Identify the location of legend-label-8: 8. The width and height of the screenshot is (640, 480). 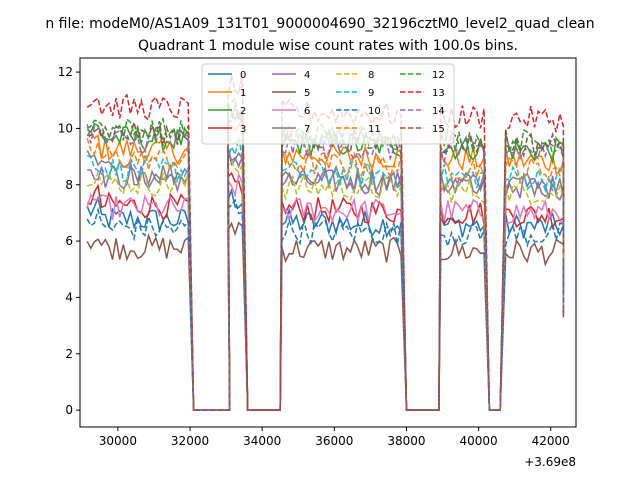
(371, 75).